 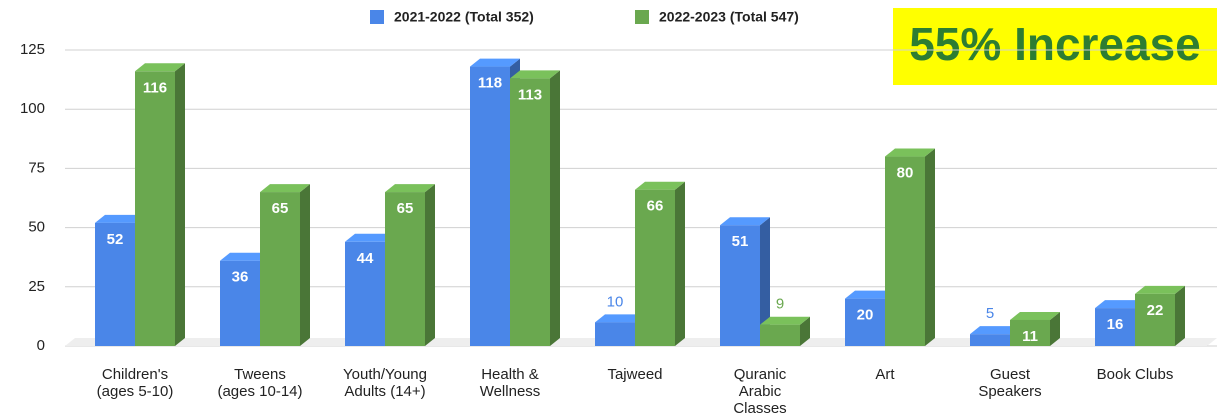 What do you see at coordinates (32, 49) in the screenshot?
I see `y-tick-label: 125` at bounding box center [32, 49].